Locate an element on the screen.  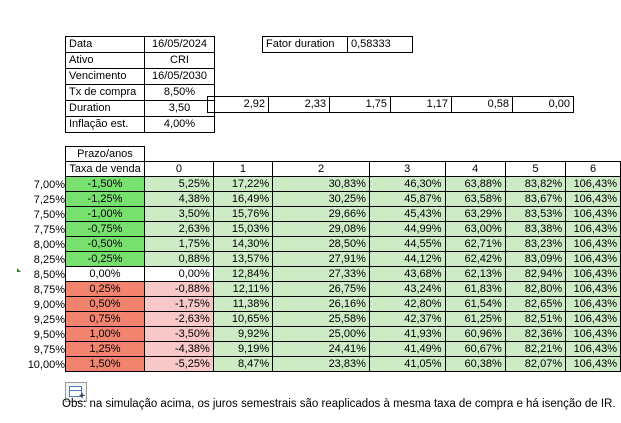
value-cell: 27,33% is located at coordinates (321, 274).